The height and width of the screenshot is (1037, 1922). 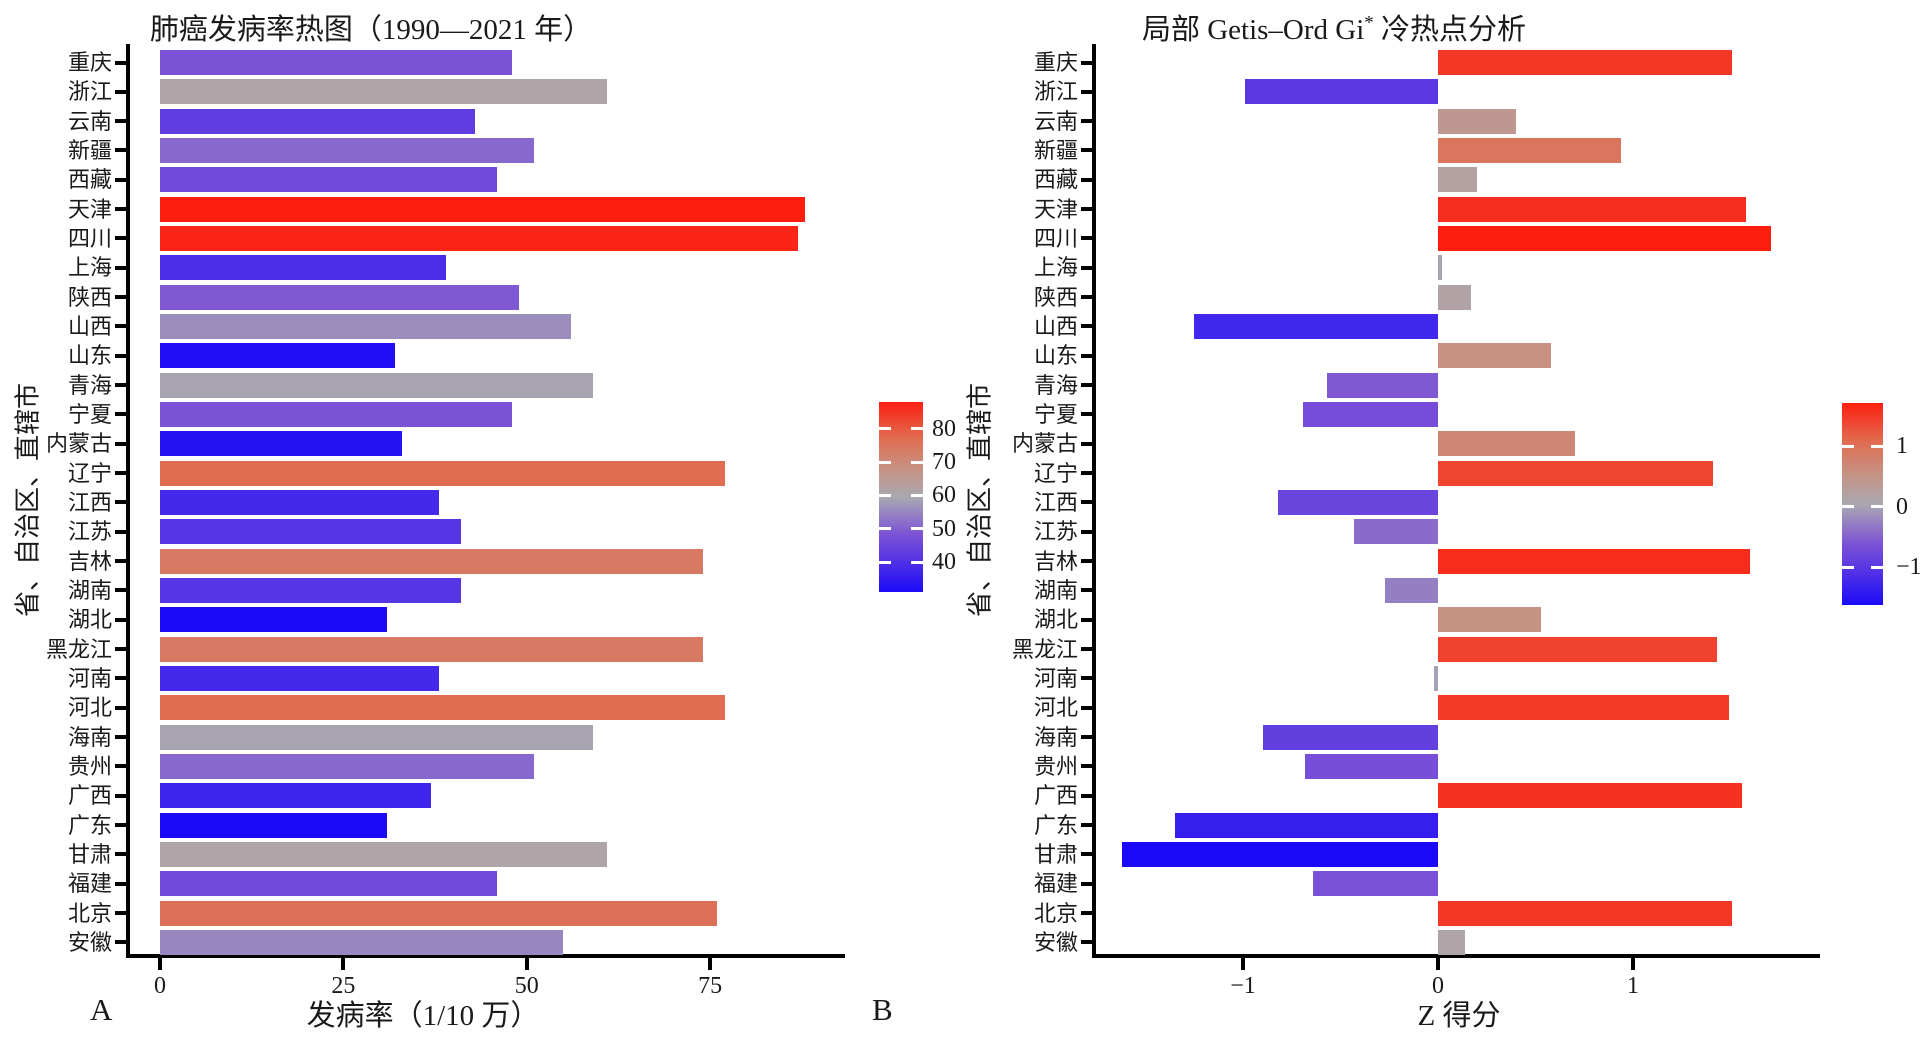 I want to click on province-label: 浙江, so click(x=89, y=92).